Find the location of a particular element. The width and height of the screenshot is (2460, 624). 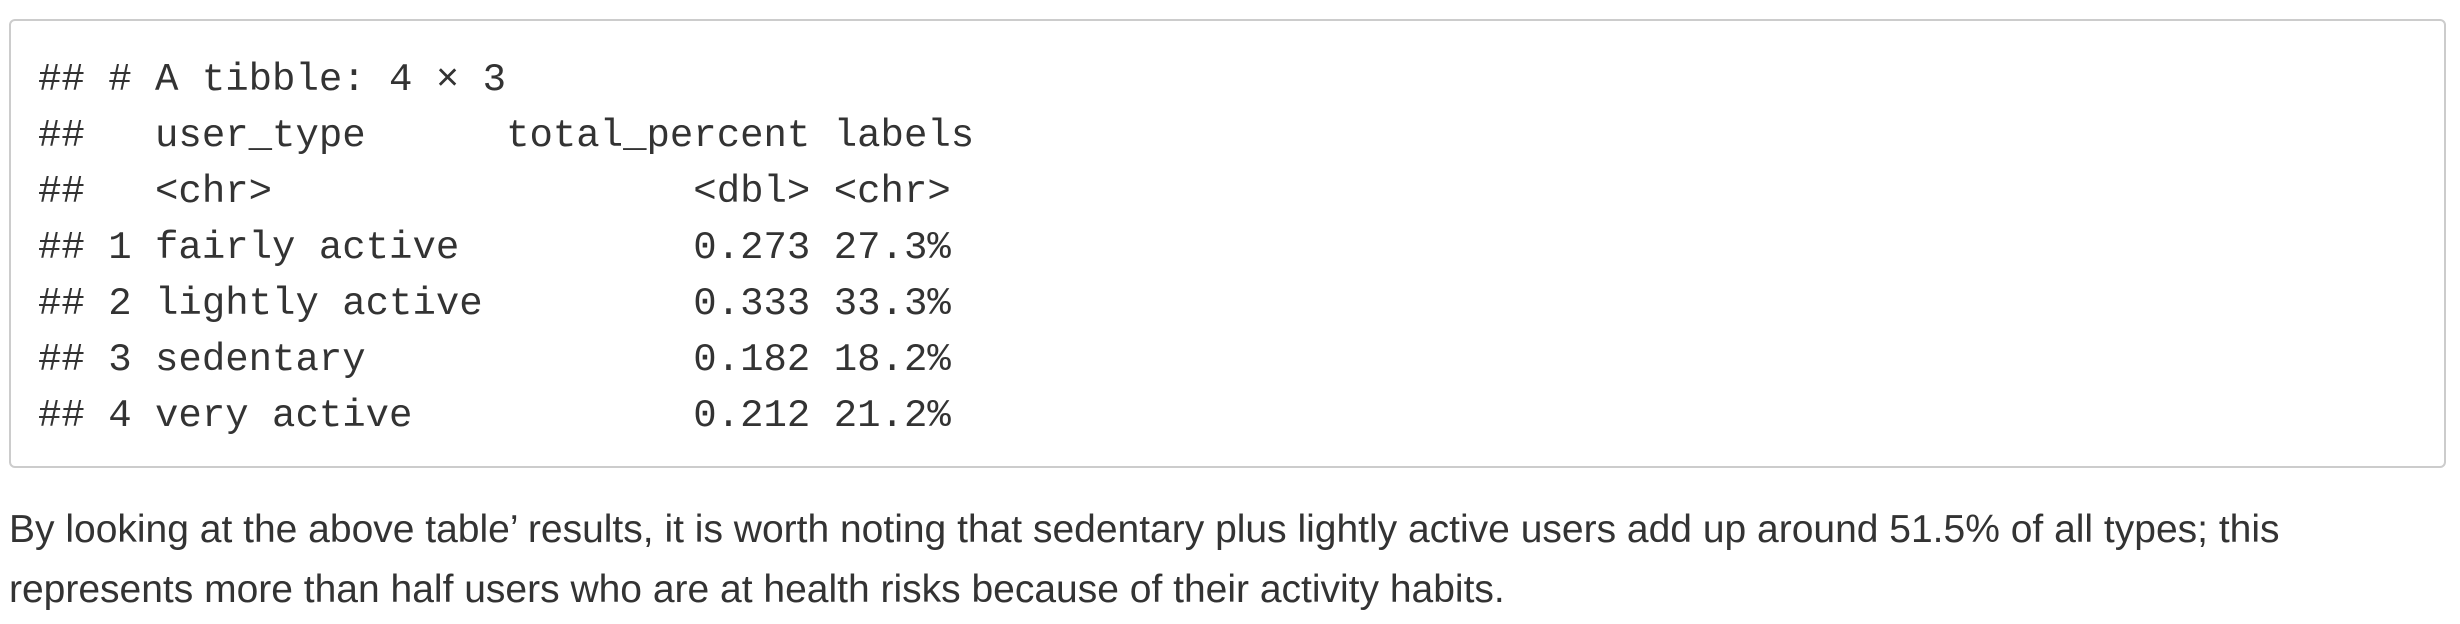

column-names-line: ## user_type total_percent labels is located at coordinates (506, 136).